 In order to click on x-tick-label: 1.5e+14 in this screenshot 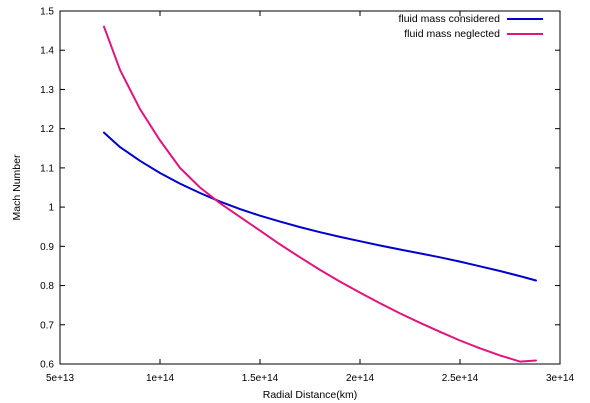, I will do `click(260, 378)`.